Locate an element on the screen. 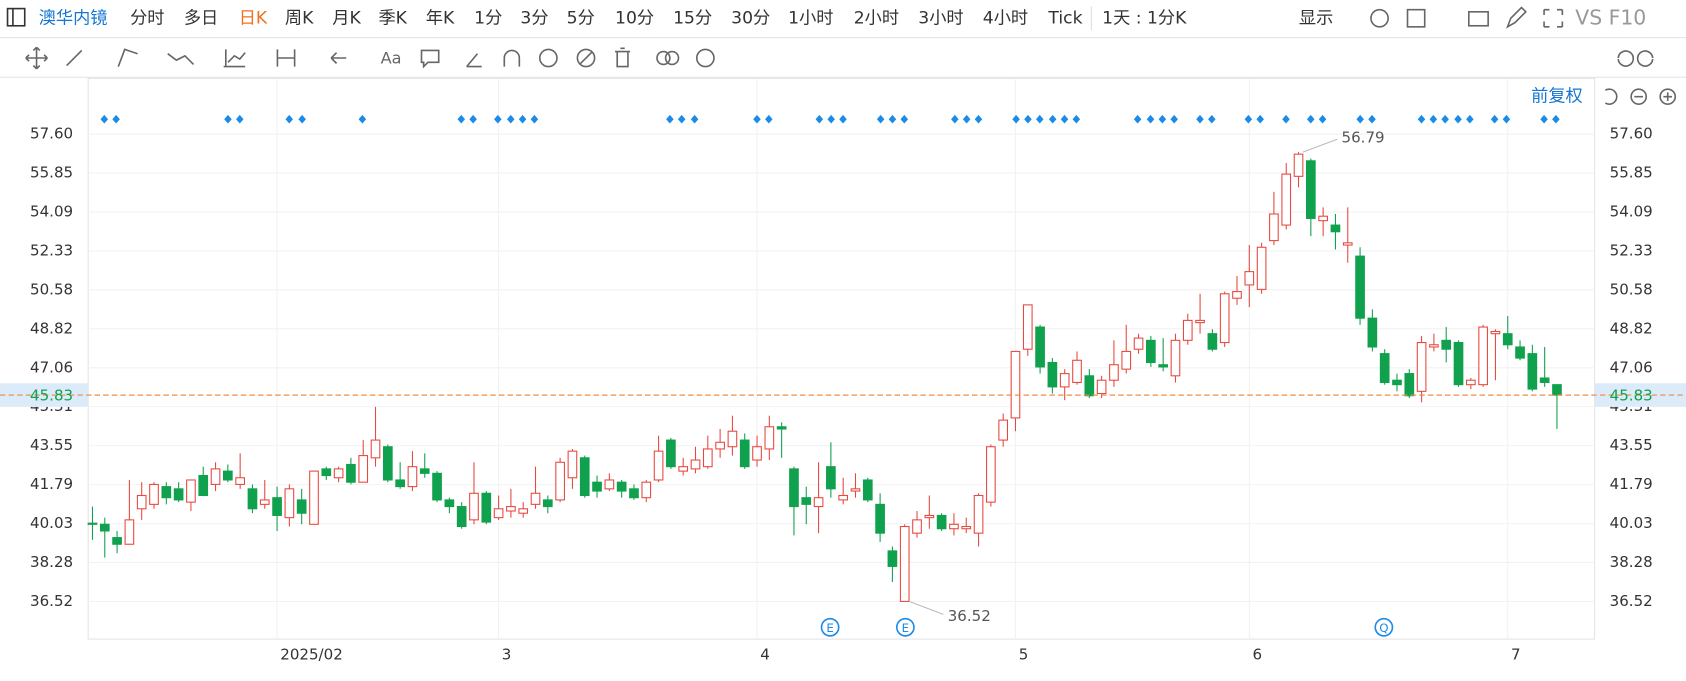  period-tab: 3分 is located at coordinates (534, 18).